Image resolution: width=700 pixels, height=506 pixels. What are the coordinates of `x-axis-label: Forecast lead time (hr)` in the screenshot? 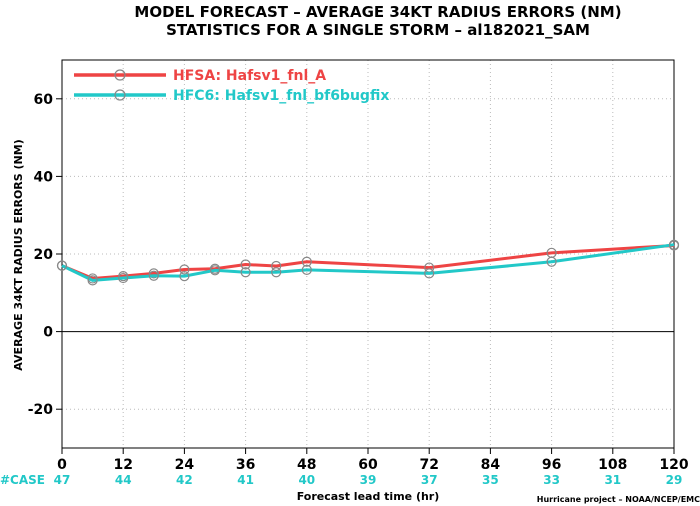 It's located at (368, 496).